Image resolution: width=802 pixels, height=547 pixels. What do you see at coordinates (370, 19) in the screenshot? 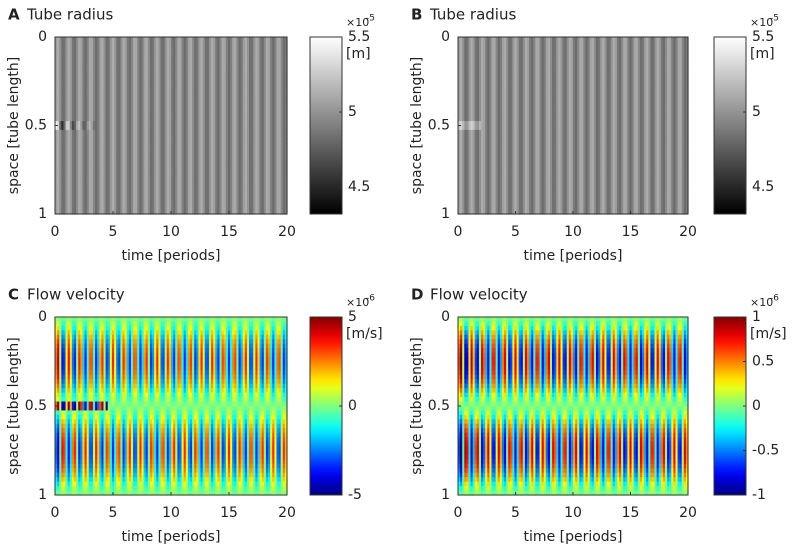
I see `colorbar-exponent: -5` at bounding box center [370, 19].